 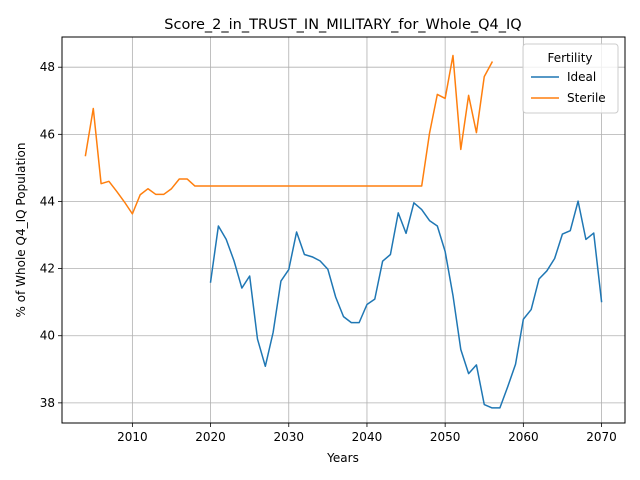 I want to click on x-tick-label: 2030, so click(x=288, y=437).